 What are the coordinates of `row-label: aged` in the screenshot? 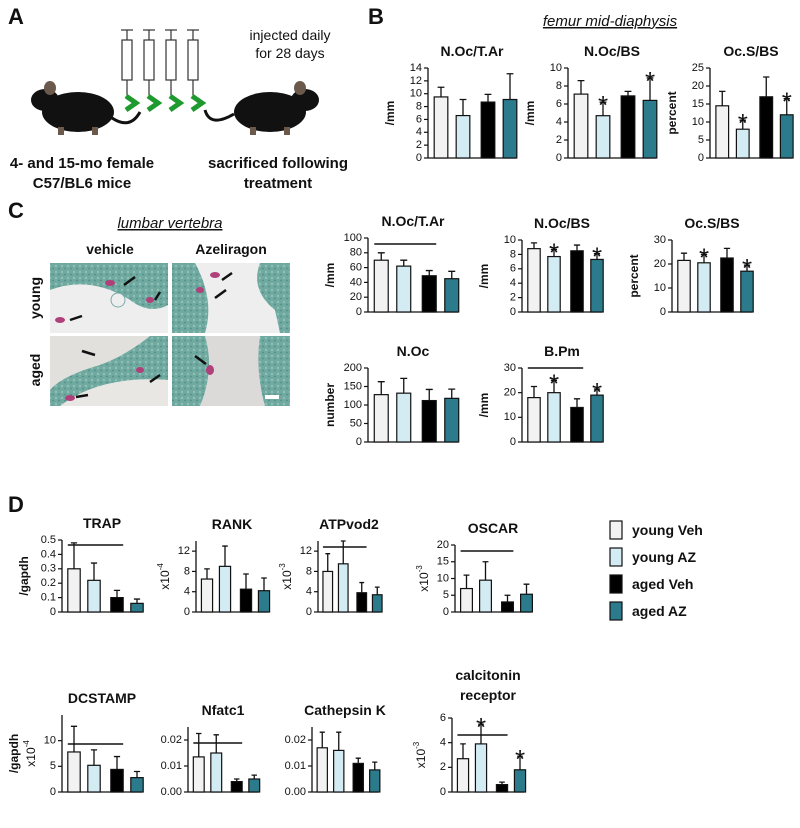 It's located at (35, 370).